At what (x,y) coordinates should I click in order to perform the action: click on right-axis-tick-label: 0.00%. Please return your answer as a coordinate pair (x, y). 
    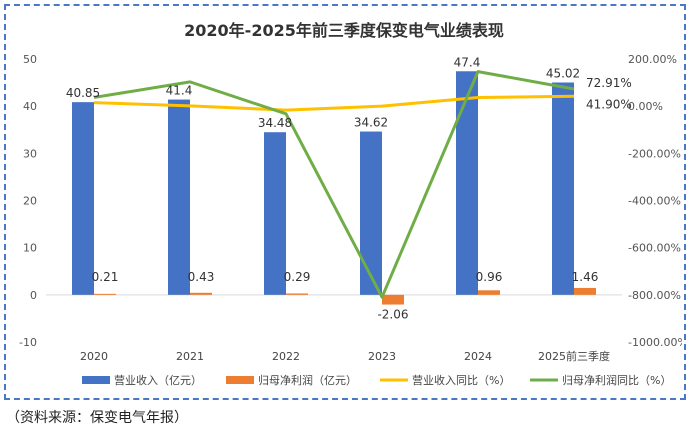
    Looking at the image, I should click on (645, 106).